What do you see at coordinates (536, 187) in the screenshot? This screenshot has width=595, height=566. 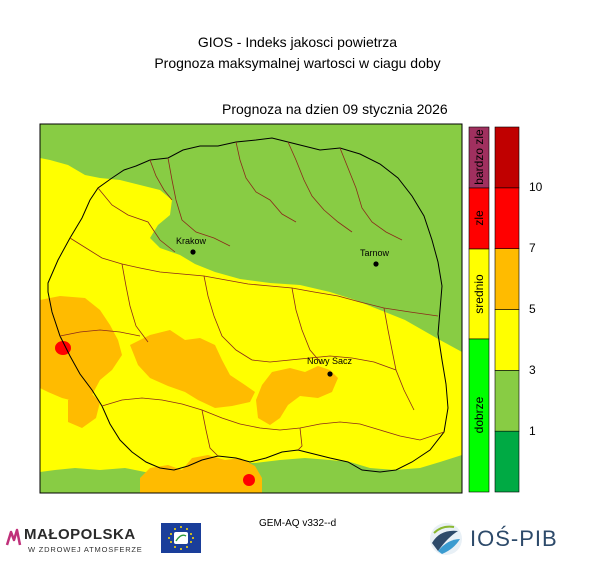 I see `scale-tick-10: 10` at bounding box center [536, 187].